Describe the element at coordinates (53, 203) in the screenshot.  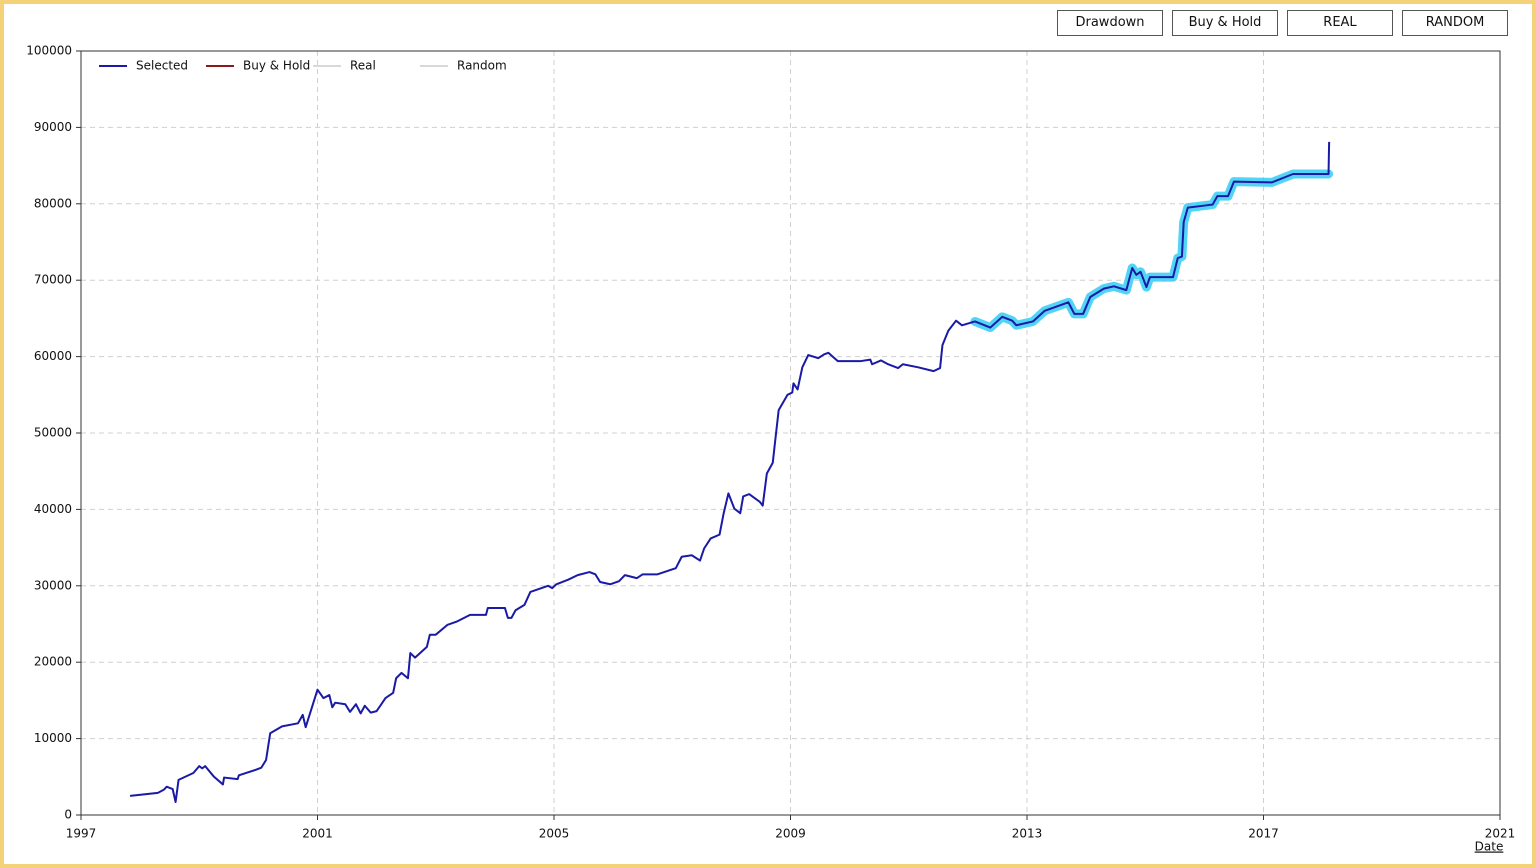
I see `y-tick-label: 80000` at that location.